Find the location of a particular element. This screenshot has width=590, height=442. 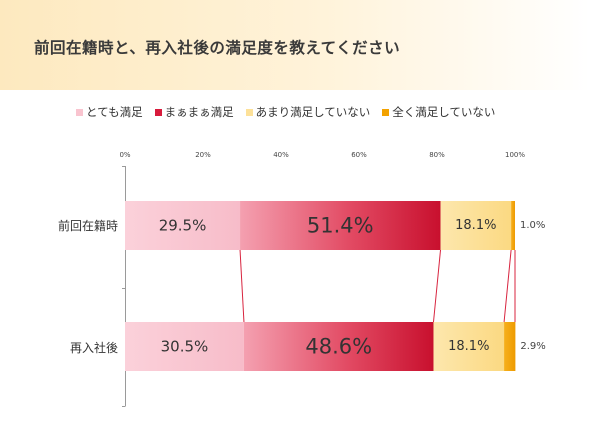

page-title: 前回在籍時と、再入社後の満足度を教えてください is located at coordinates (217, 48).